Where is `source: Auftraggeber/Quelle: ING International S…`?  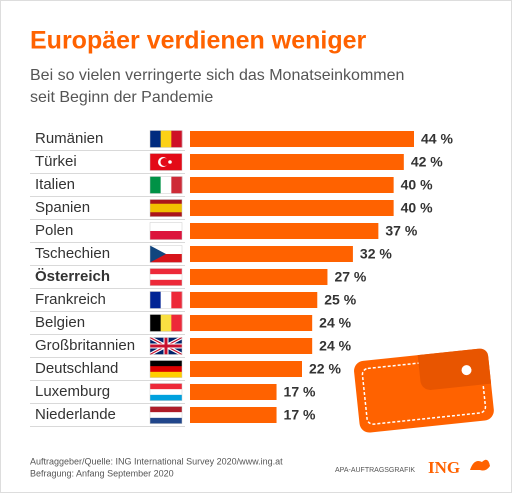
source: Auftraggeber/Quelle: ING International S… is located at coordinates (156, 461).